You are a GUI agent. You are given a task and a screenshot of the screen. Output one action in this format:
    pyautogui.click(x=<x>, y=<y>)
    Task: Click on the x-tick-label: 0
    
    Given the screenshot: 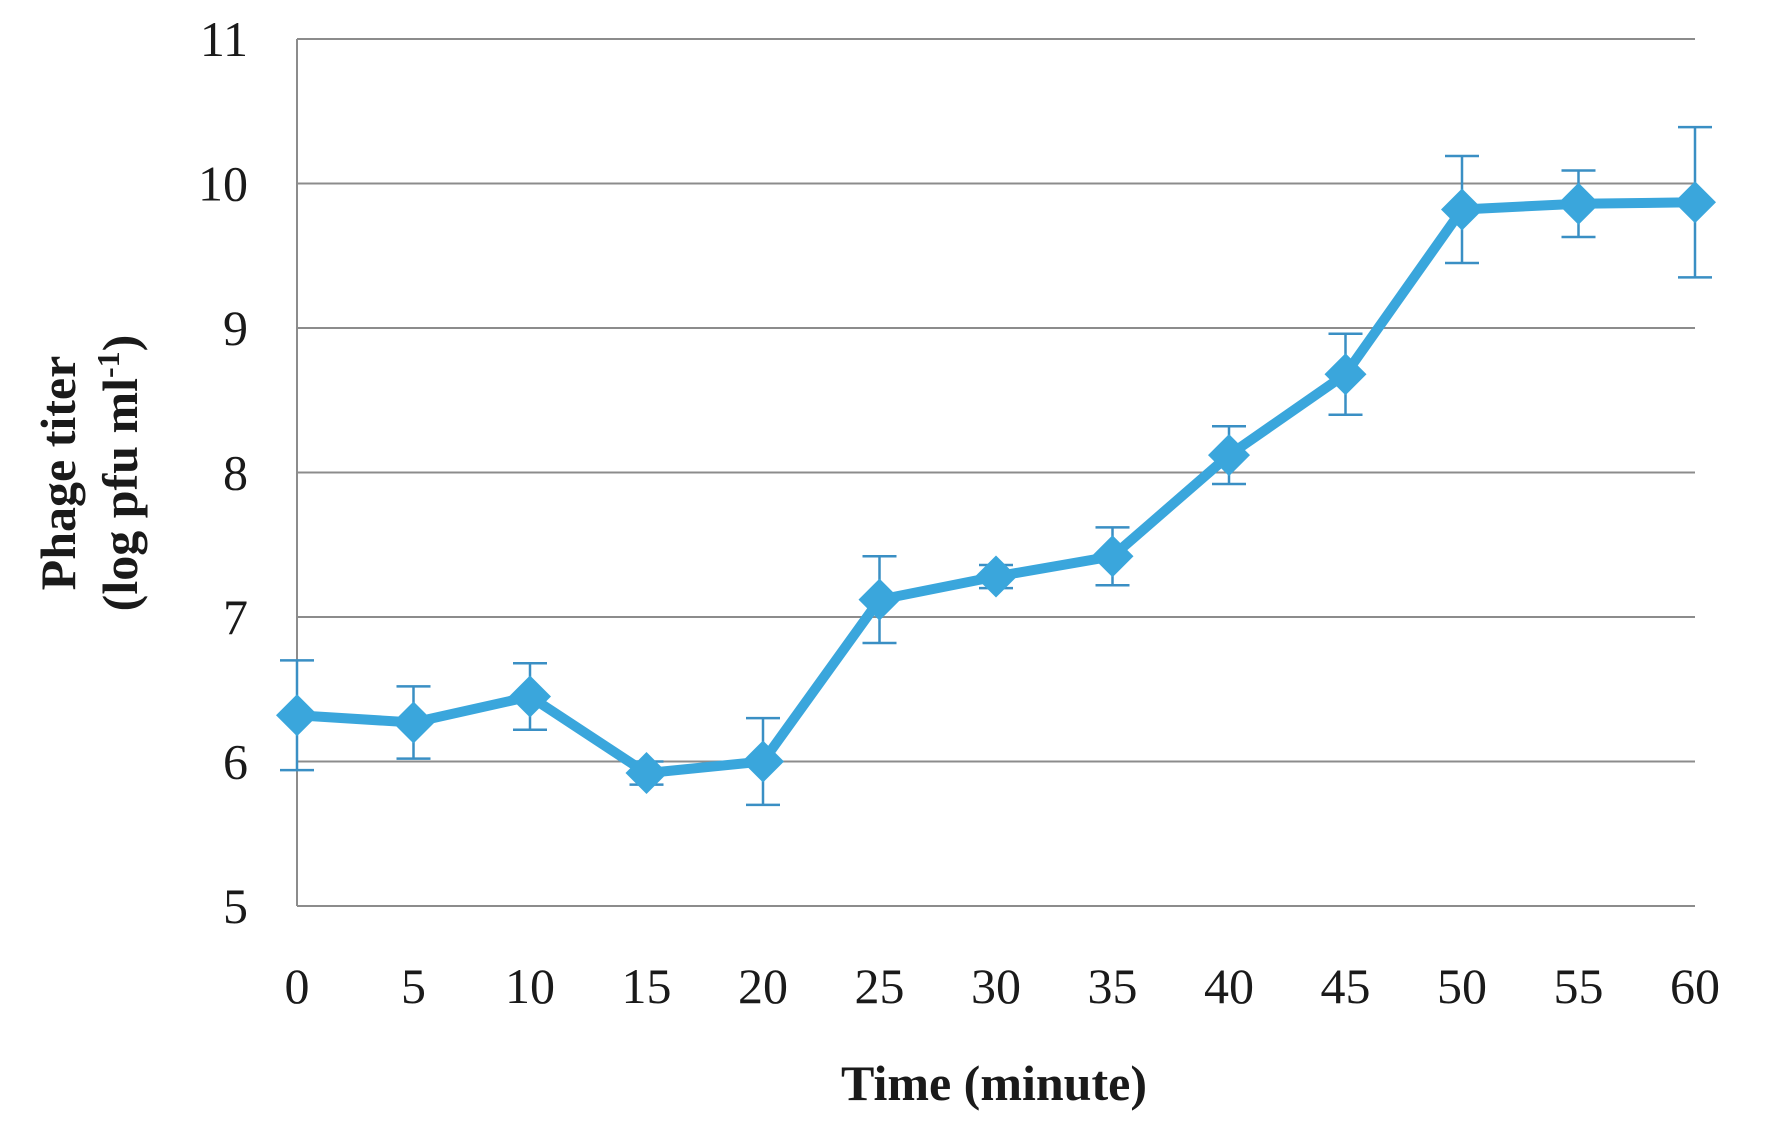 What is the action you would take?
    pyautogui.click(x=297, y=986)
    